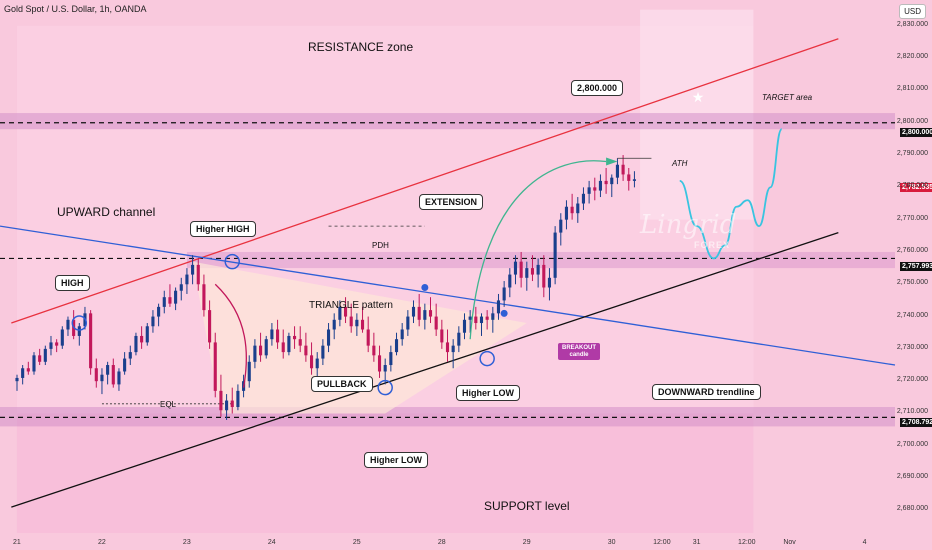 Image resolution: width=932 pixels, height=550 pixels. Describe the element at coordinates (271, 542) in the screenshot. I see `x-tick-label: 24` at that location.